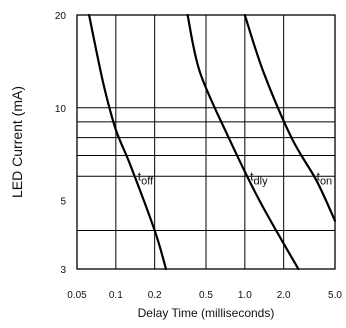  Describe the element at coordinates (284, 295) in the screenshot. I see `x-tick-label: 2.0` at that location.